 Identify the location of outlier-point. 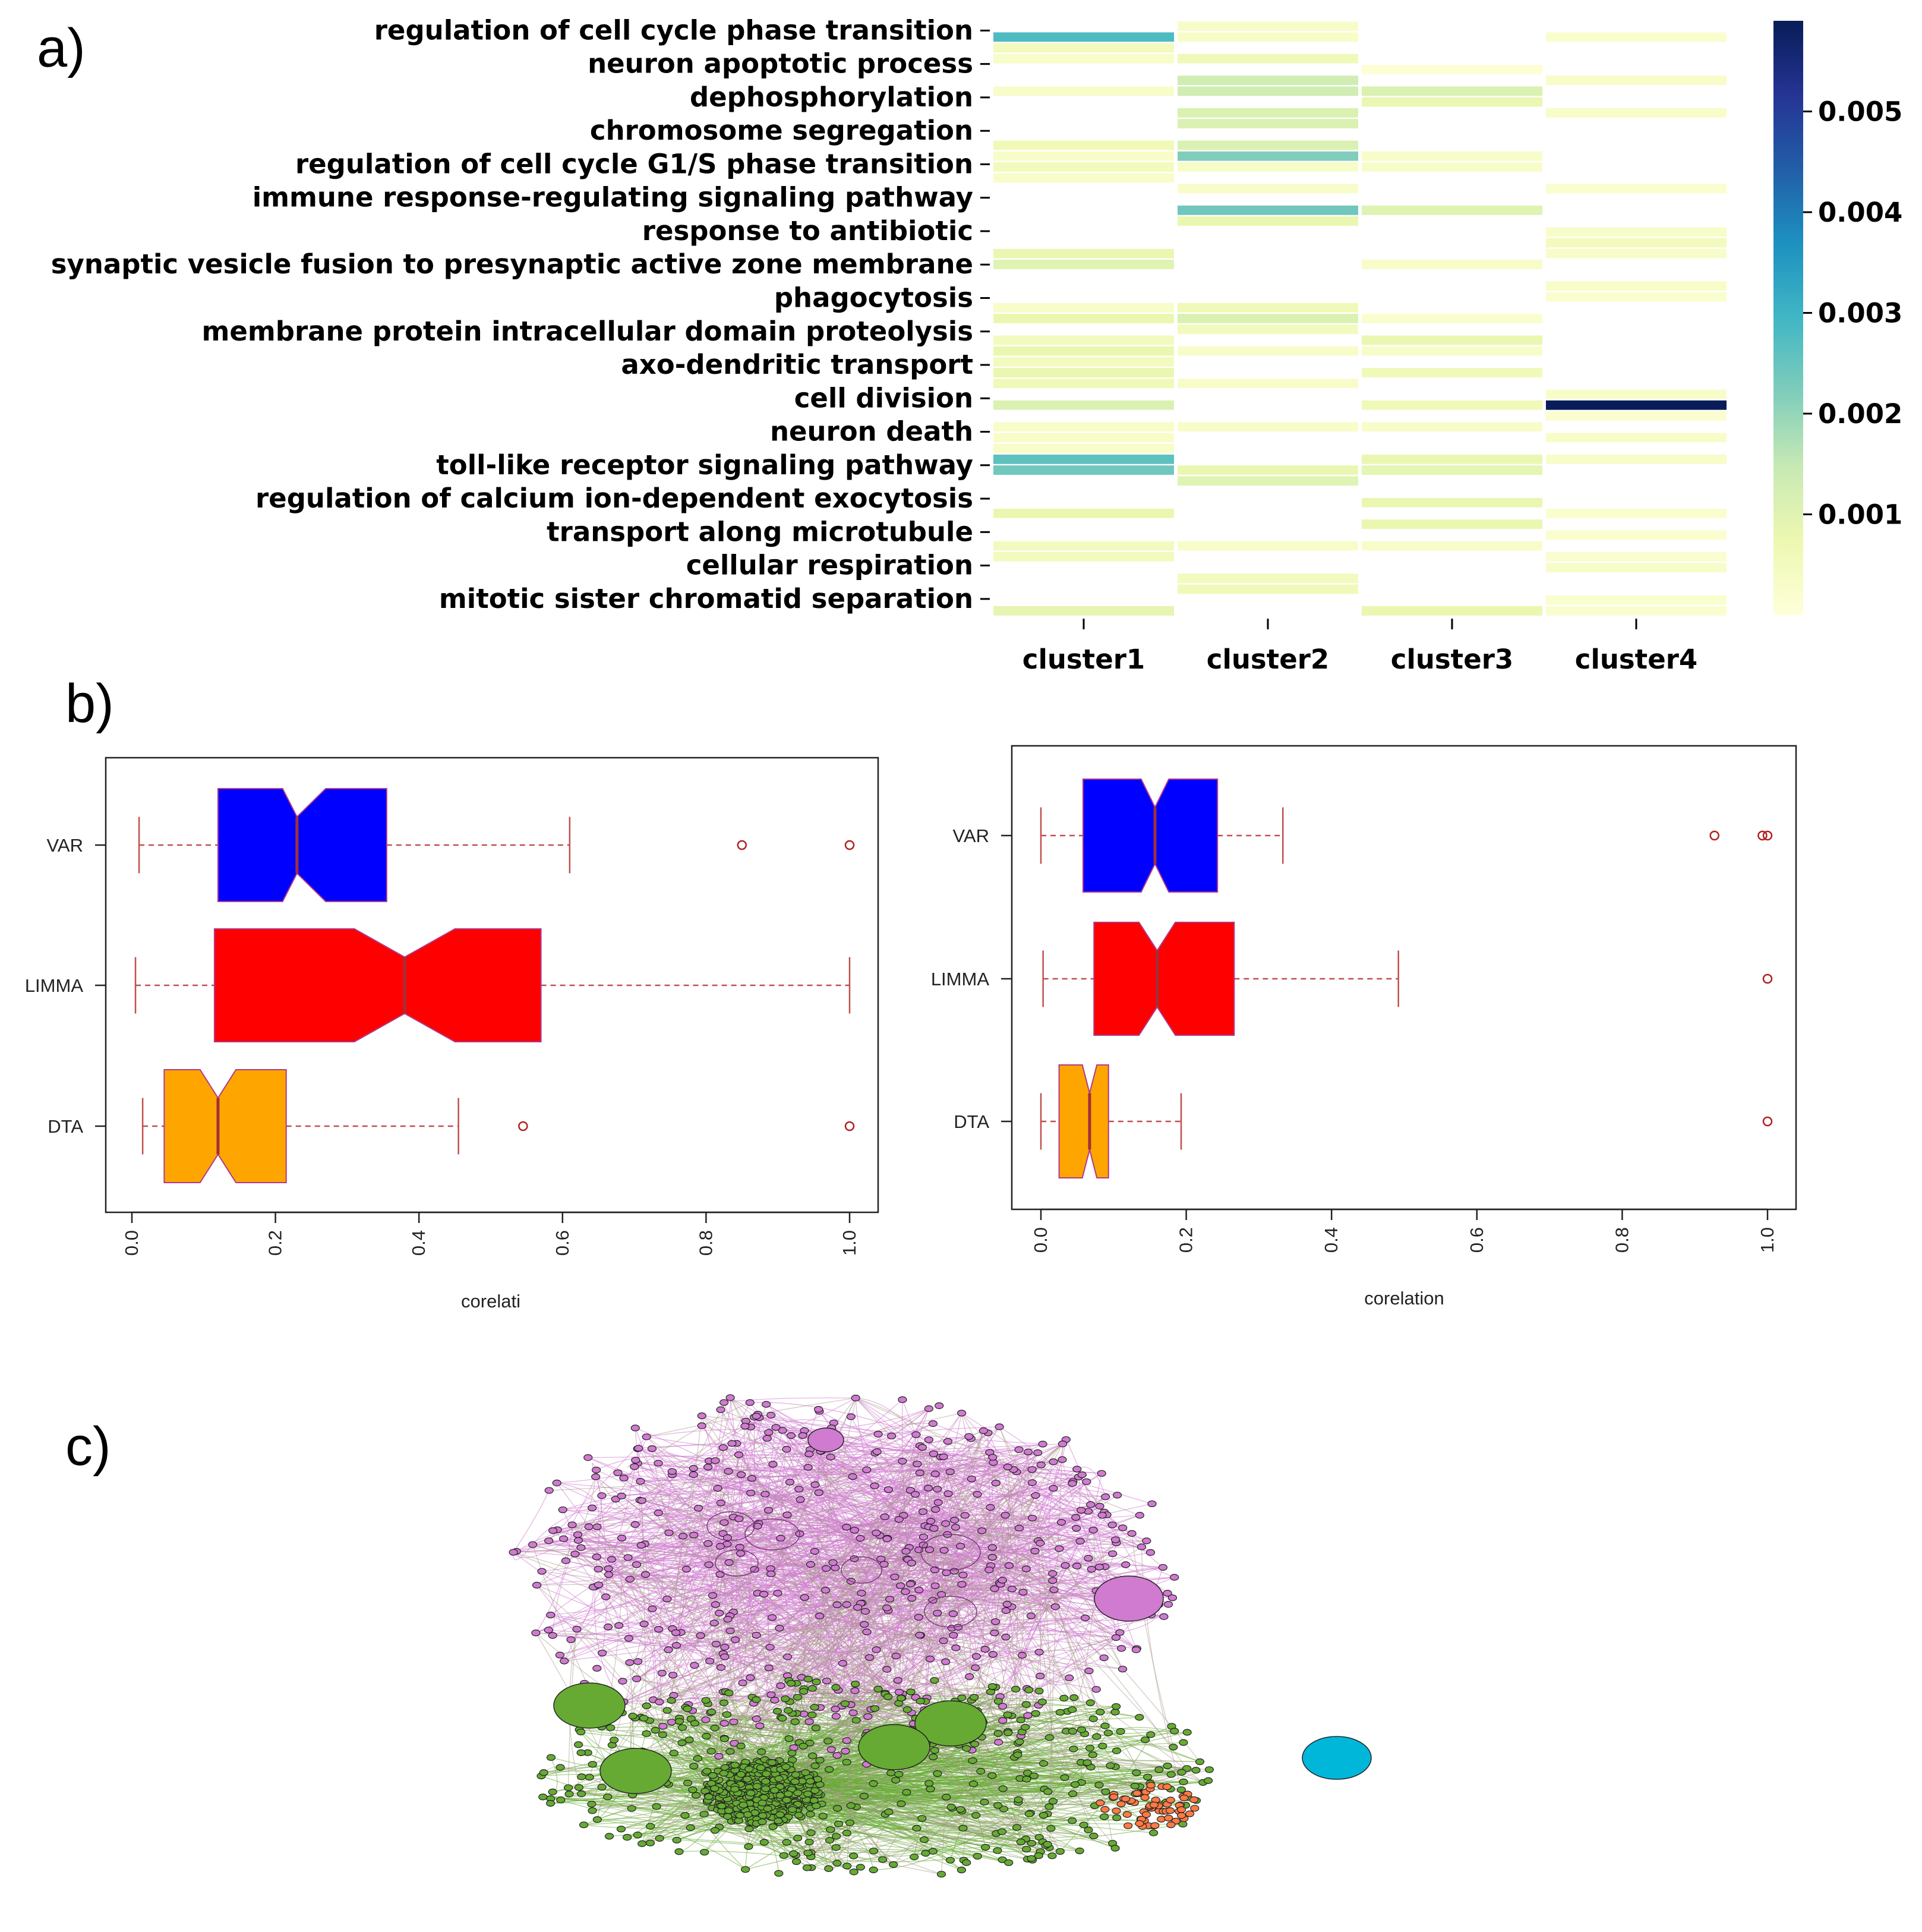
(1768, 978).